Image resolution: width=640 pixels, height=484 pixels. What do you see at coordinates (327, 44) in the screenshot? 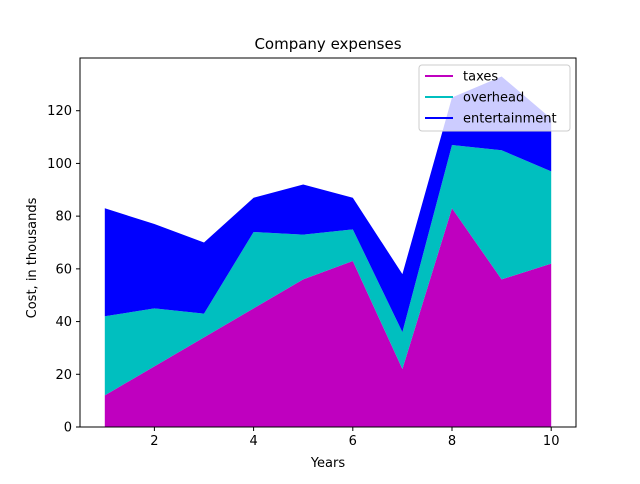
I see `chart-title: Company expenses` at bounding box center [327, 44].